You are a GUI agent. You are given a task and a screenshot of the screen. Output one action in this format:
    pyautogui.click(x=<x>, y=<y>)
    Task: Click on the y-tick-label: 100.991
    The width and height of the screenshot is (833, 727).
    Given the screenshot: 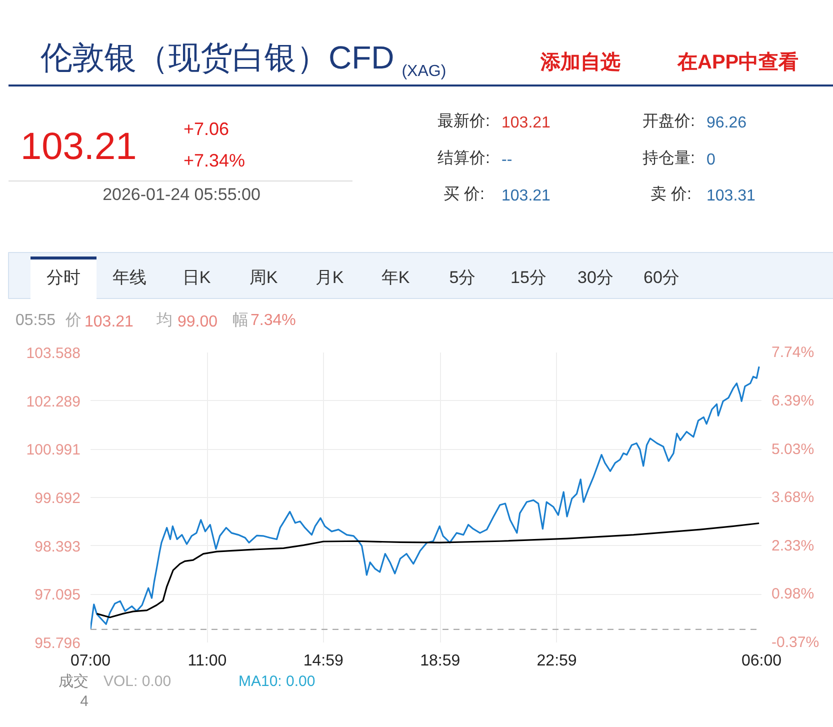 What is the action you would take?
    pyautogui.click(x=53, y=450)
    